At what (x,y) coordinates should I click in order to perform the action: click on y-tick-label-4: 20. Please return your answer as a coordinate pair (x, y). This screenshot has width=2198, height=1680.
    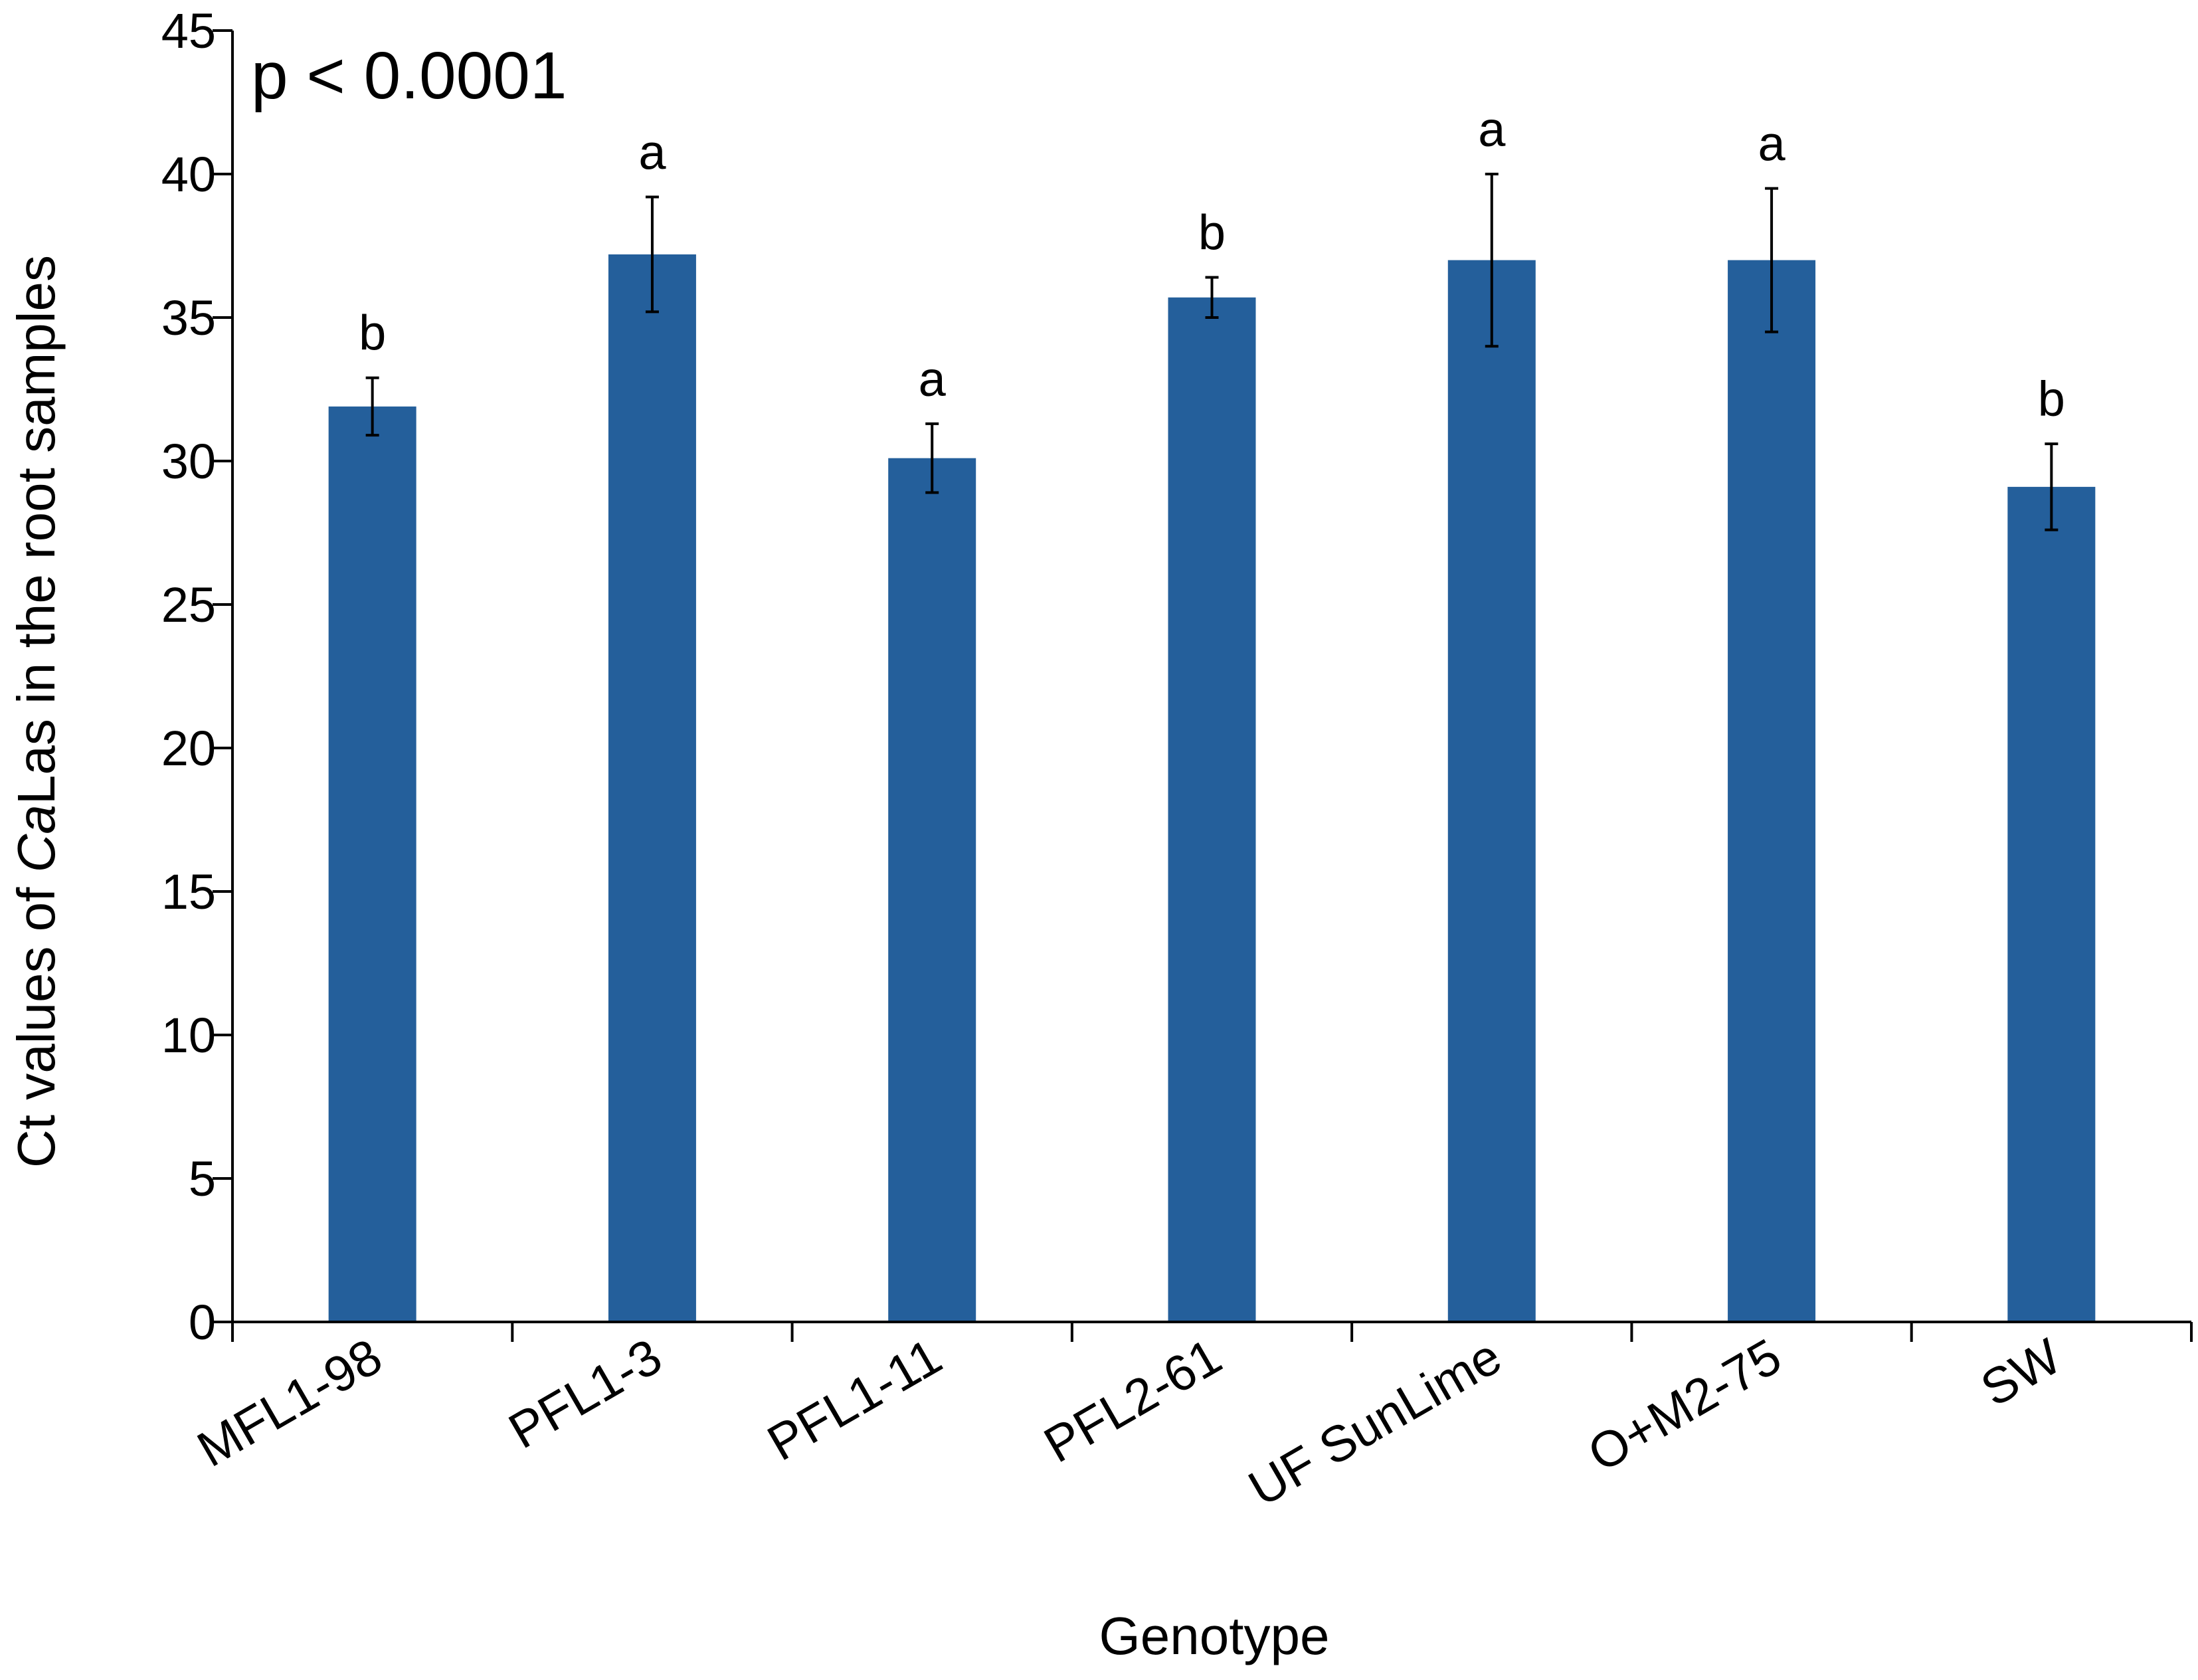
    Looking at the image, I should click on (188, 748).